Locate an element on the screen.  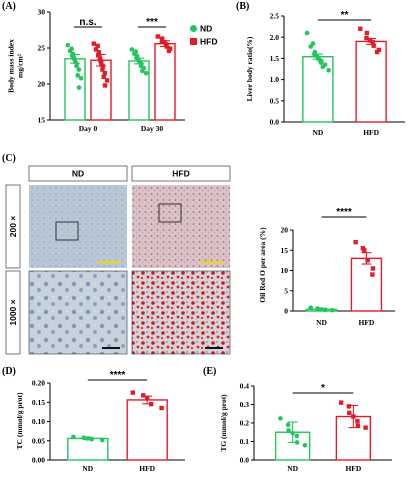
legend-hfd-marker is located at coordinates (193, 41).